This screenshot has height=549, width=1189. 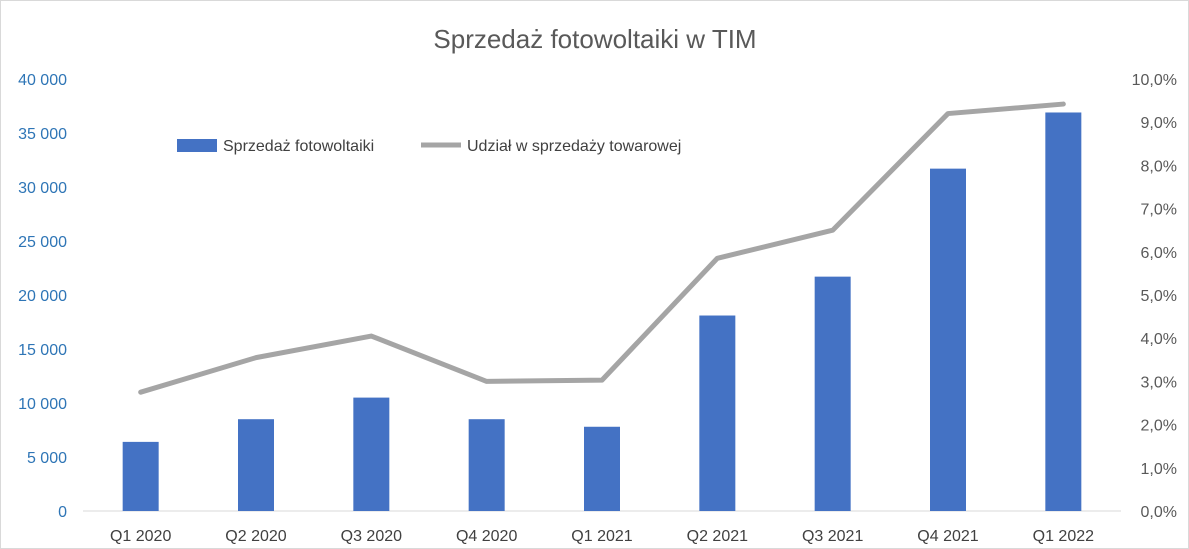 I want to click on x-tick-label: Q3 2020, so click(x=371, y=536).